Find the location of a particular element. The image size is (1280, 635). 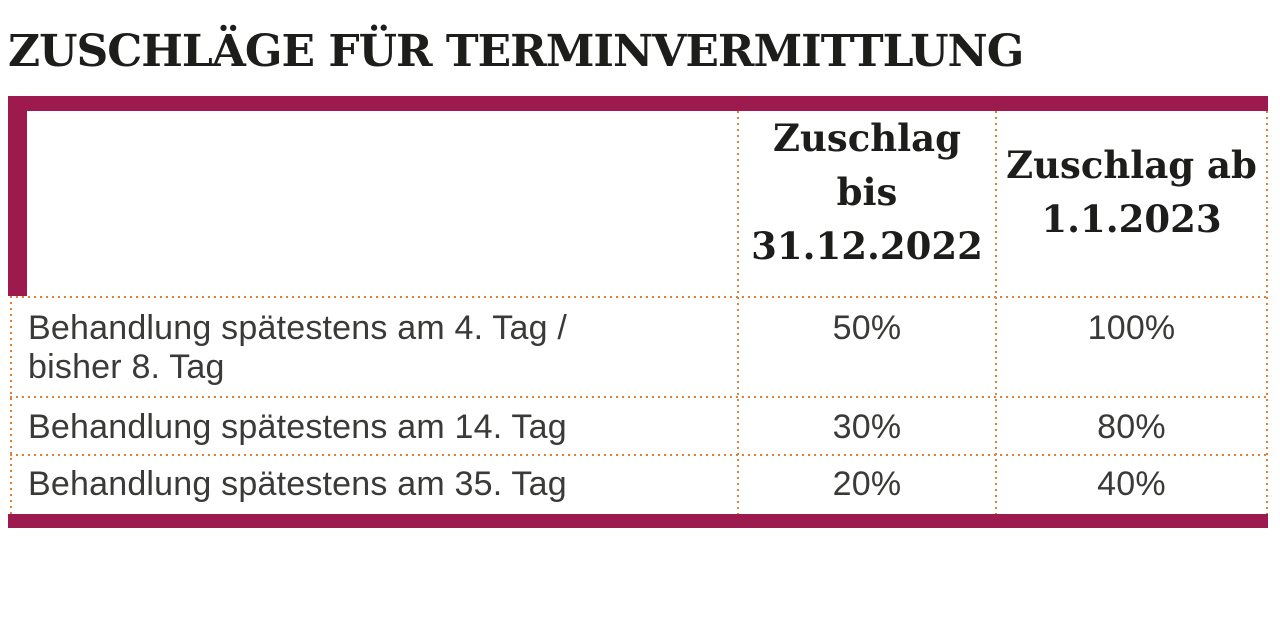

table-left-dotted-divider is located at coordinates (11, 405).